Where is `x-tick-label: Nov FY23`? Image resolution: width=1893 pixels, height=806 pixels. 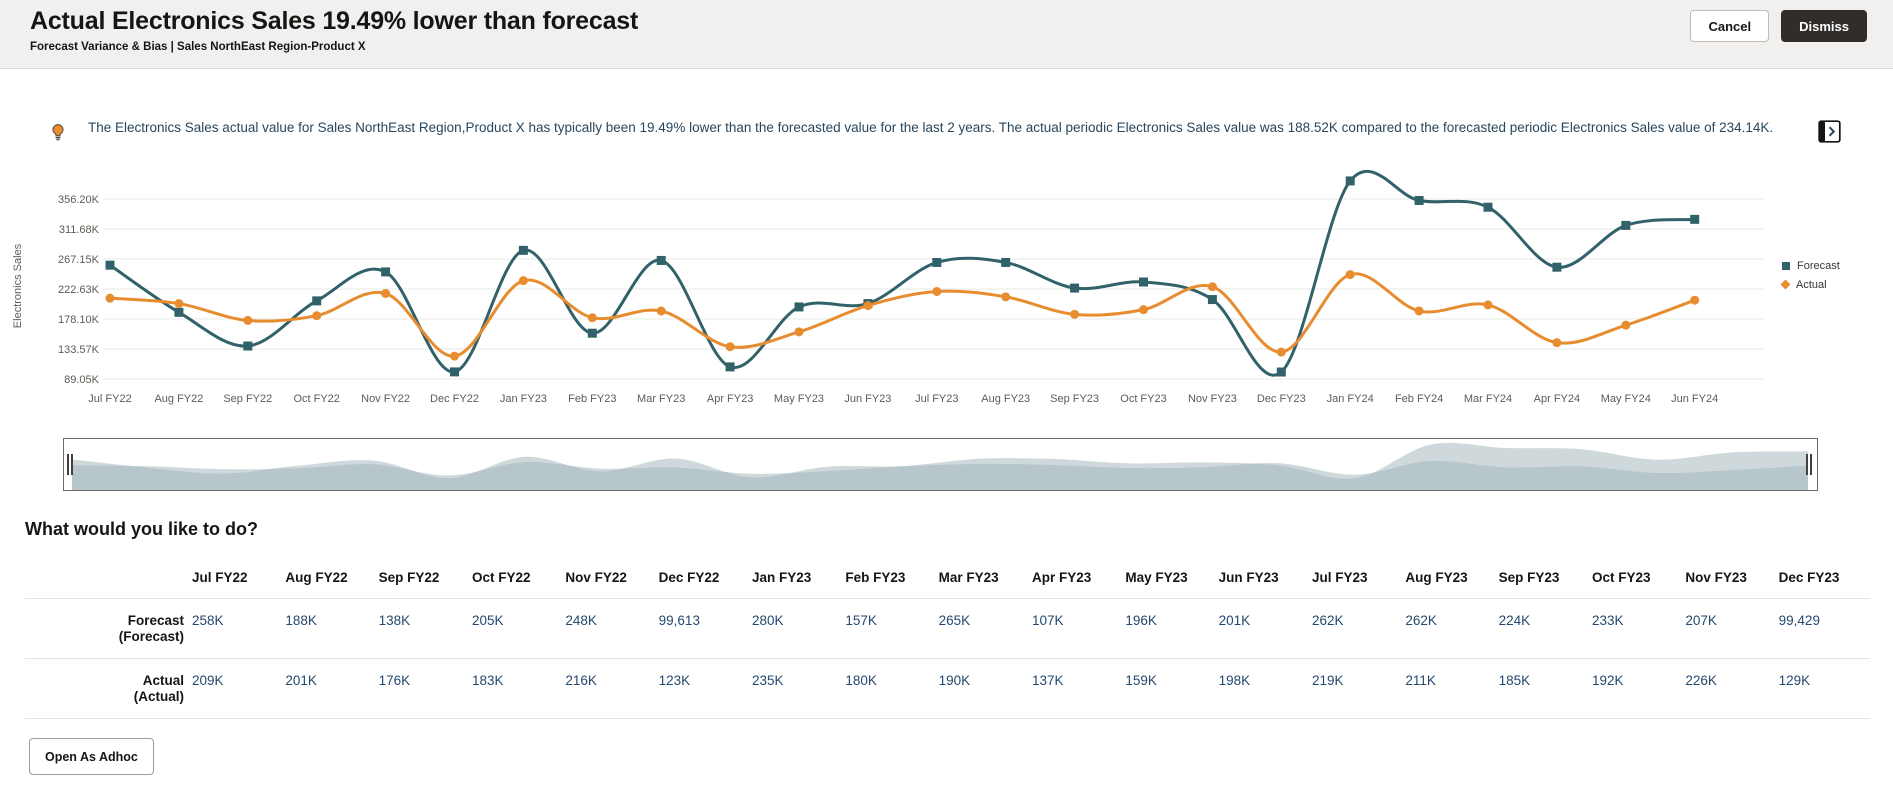 x-tick-label: Nov FY23 is located at coordinates (1212, 399).